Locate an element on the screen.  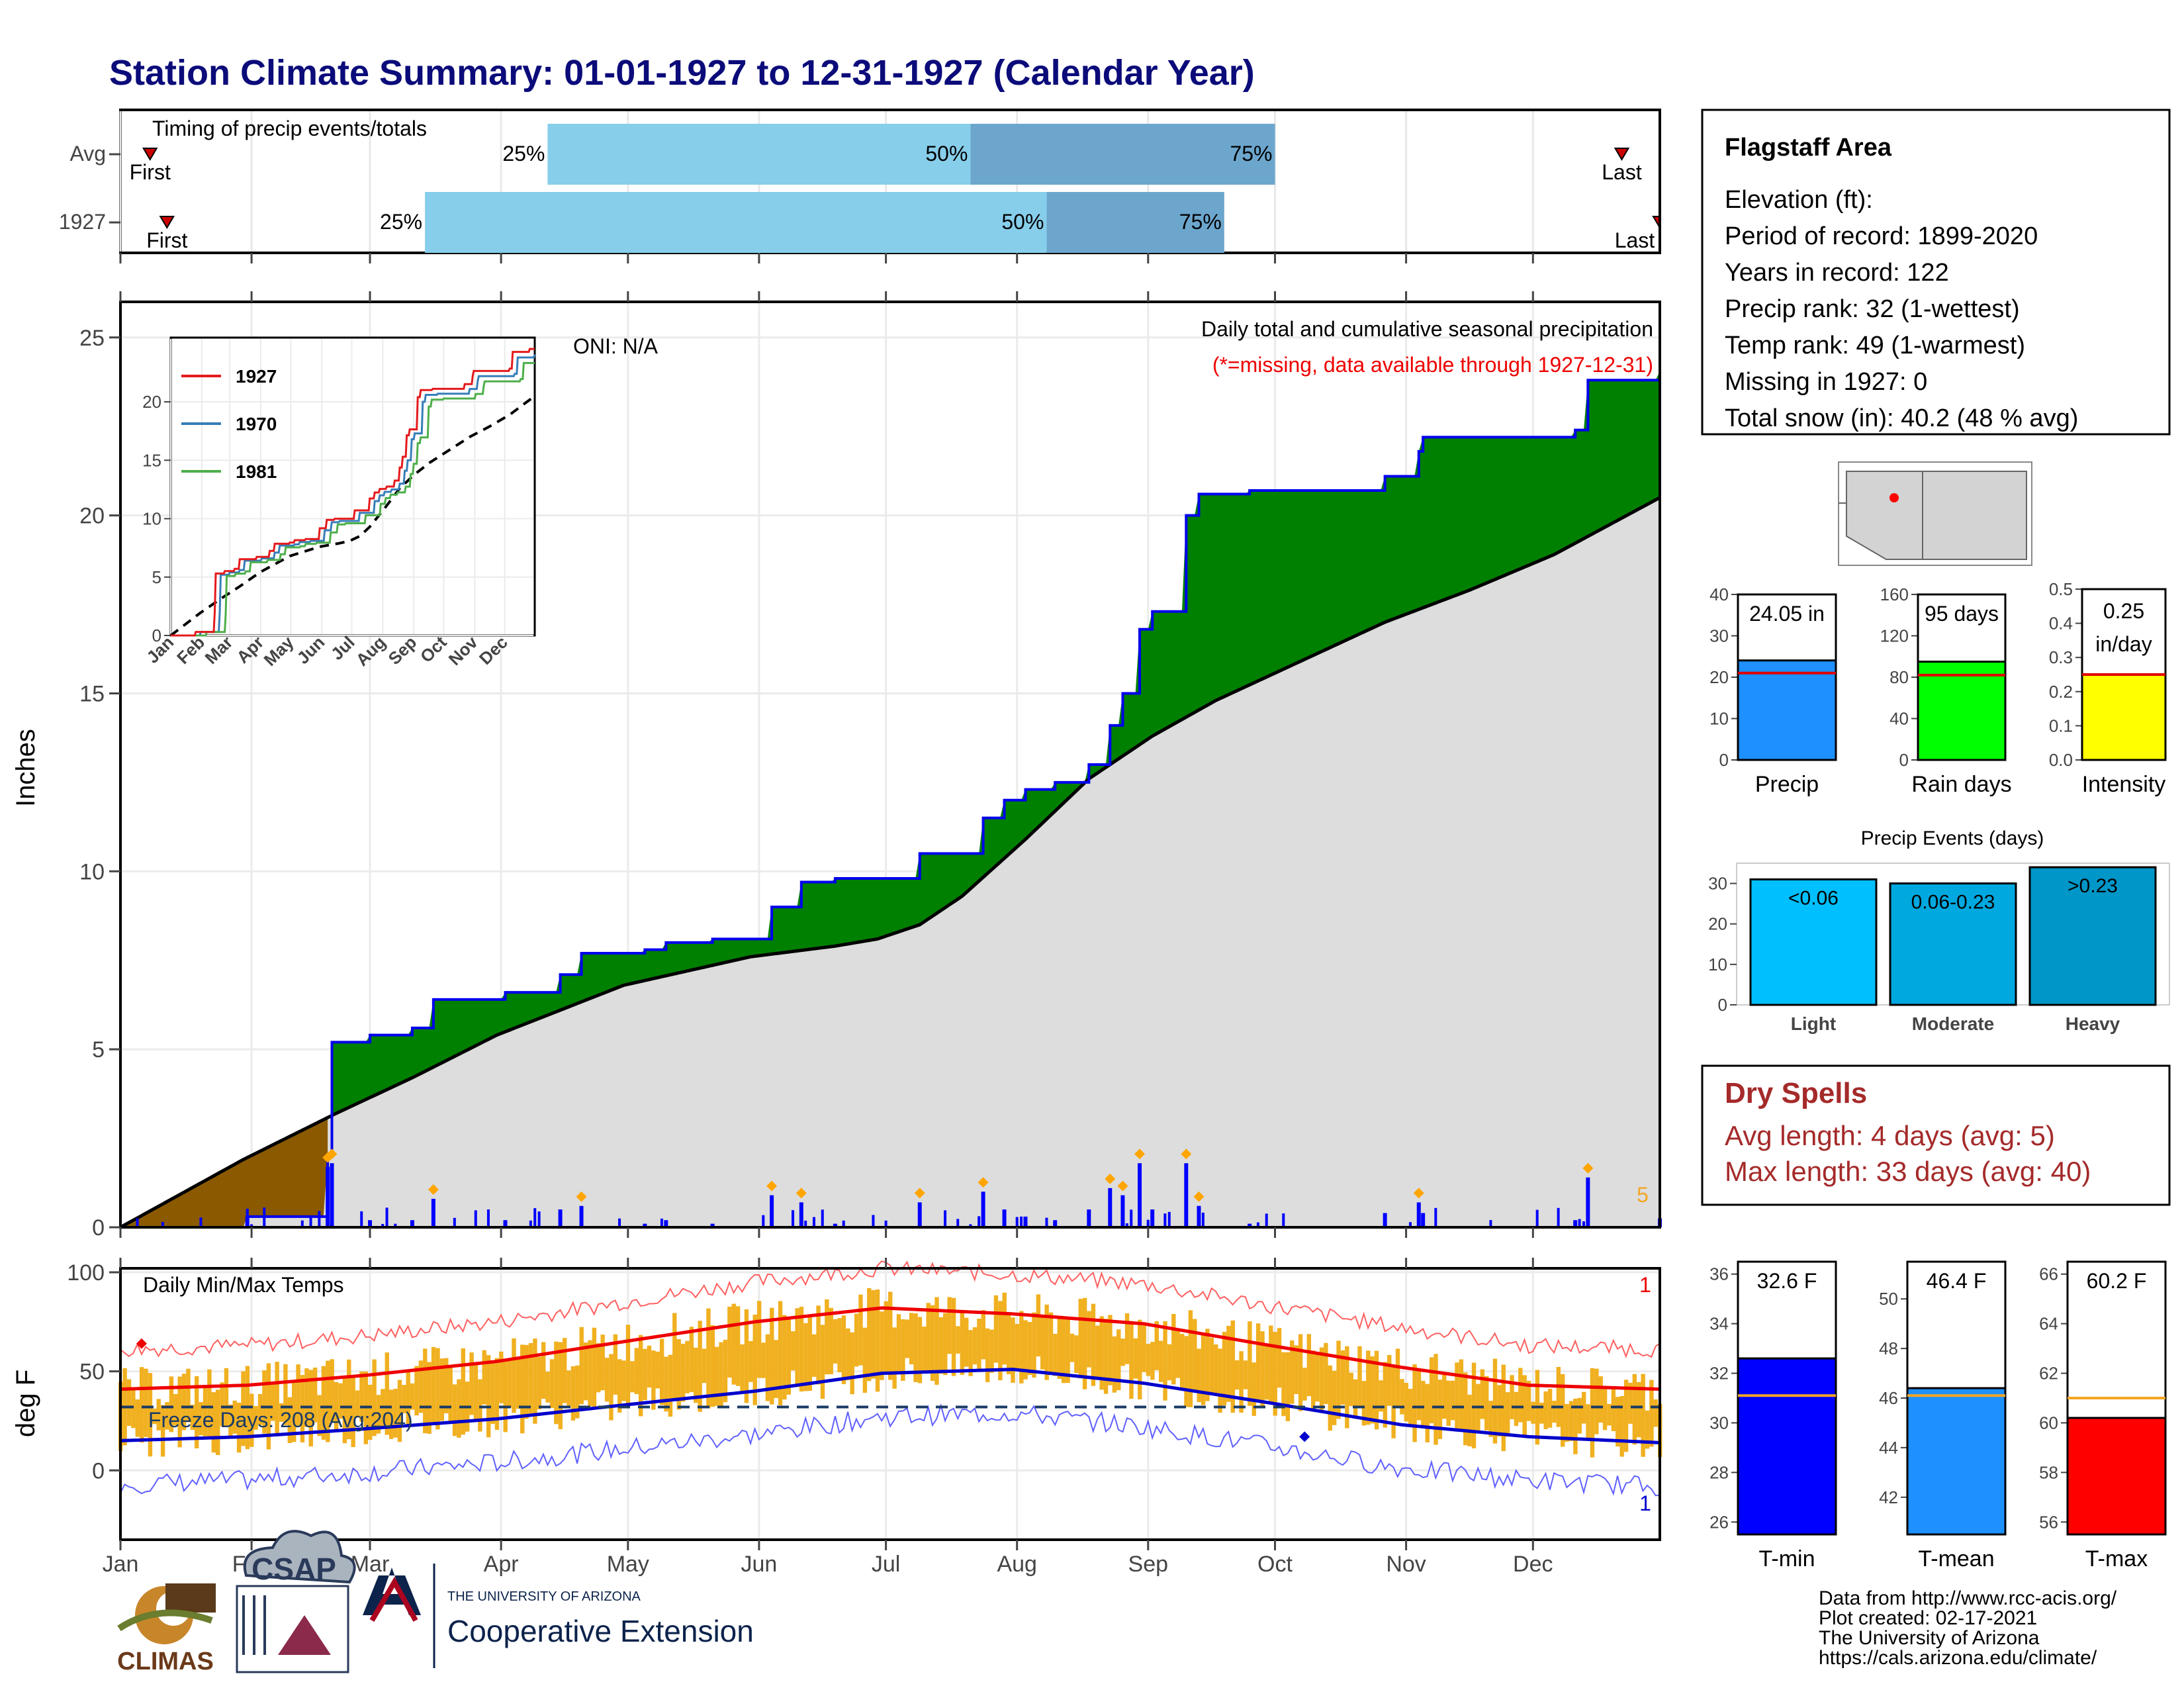
footer-line: https://cals.arizona.edu/climate/ is located at coordinates (1958, 1658).